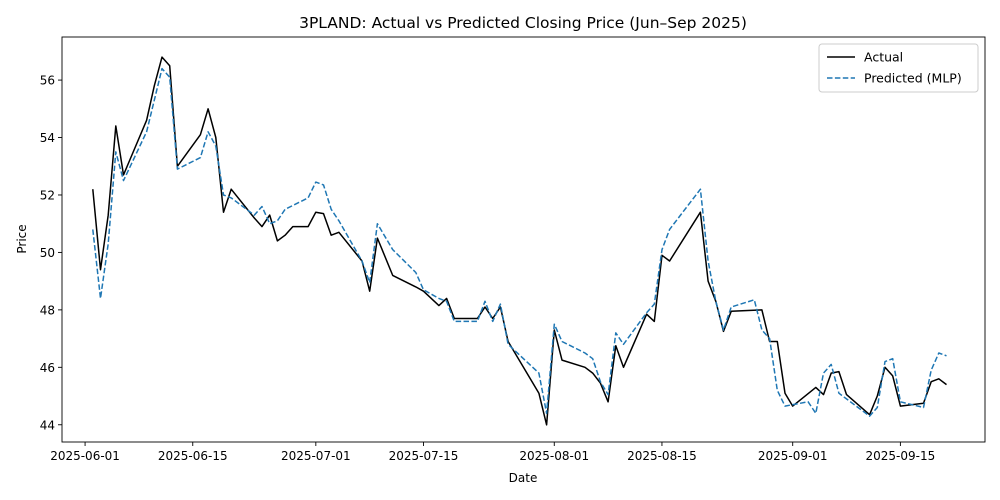 The width and height of the screenshot is (1000, 500). I want to click on x-tick-label: 2025-06-15, so click(193, 456).